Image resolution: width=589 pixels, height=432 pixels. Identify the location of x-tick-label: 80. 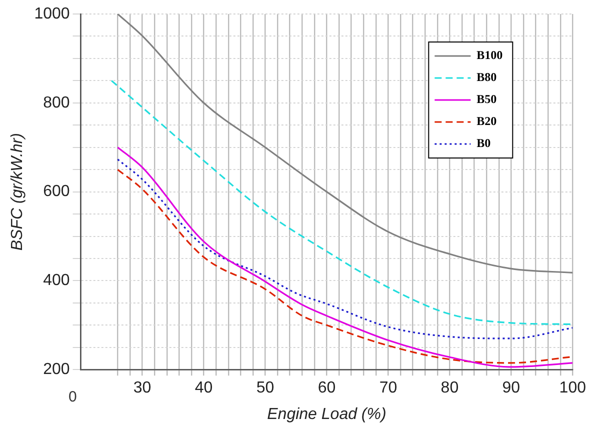
(449, 388).